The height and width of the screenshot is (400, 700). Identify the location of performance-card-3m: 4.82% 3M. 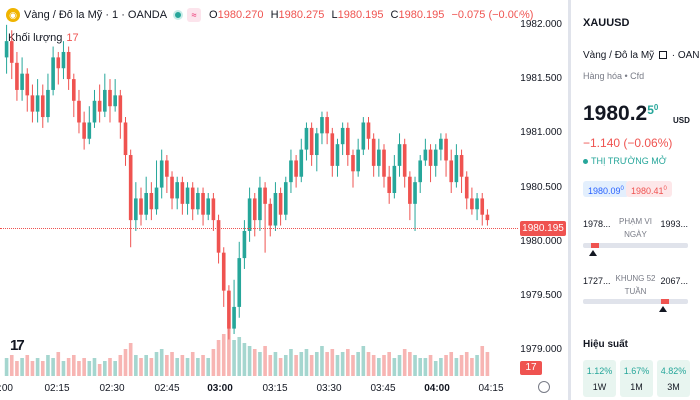
(673, 378).